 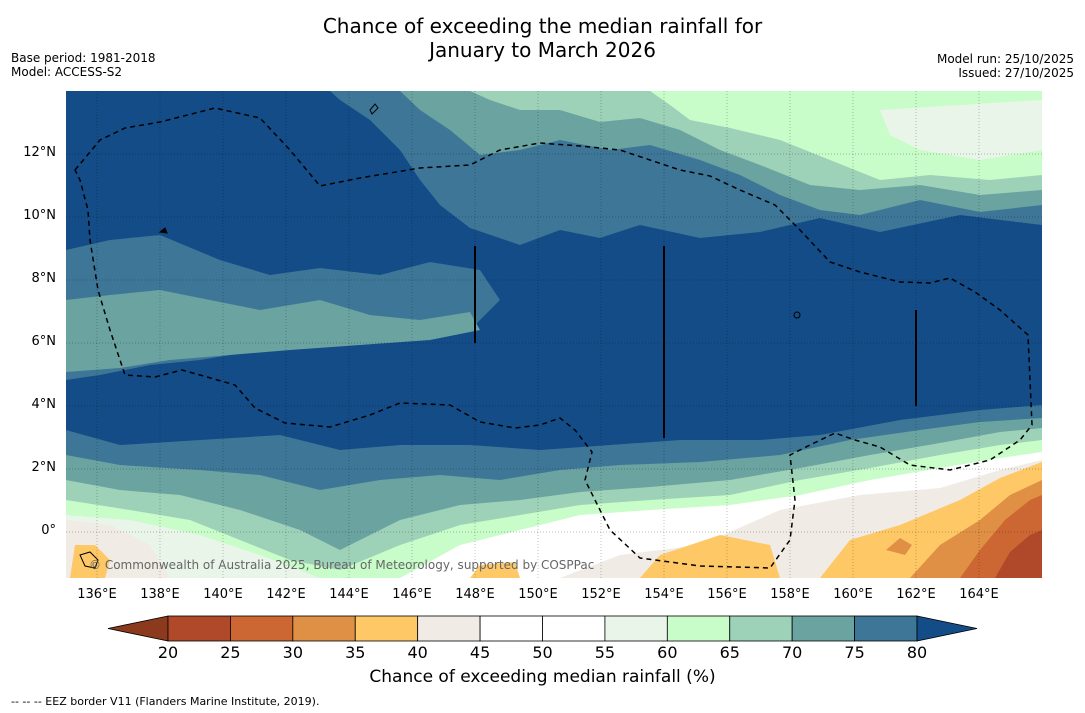 I want to click on title-line-2: January to March 2026, so click(x=542, y=50).